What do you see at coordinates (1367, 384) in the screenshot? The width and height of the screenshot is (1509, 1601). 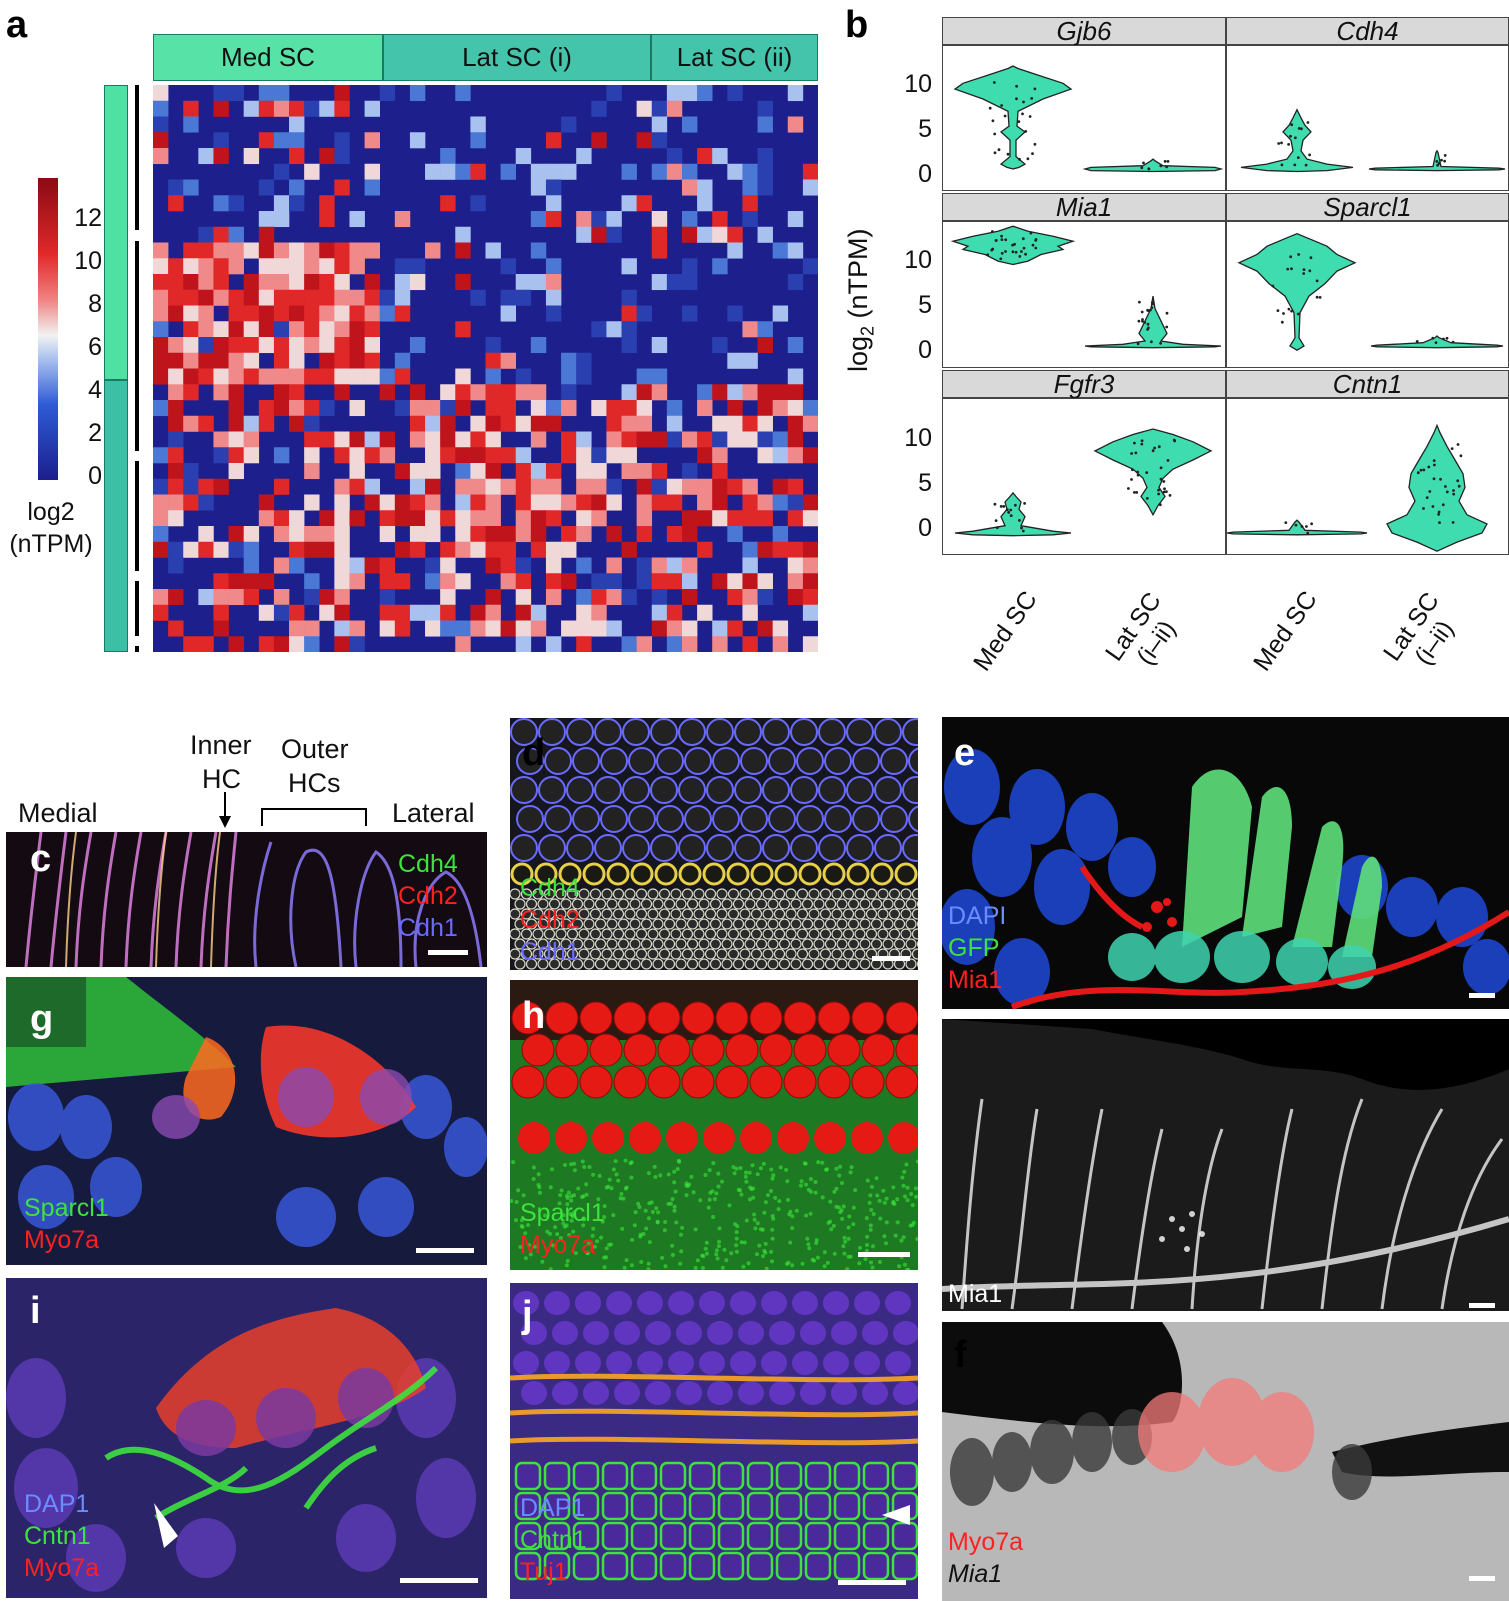 I see `facet-cntn1: Cntn1` at bounding box center [1367, 384].